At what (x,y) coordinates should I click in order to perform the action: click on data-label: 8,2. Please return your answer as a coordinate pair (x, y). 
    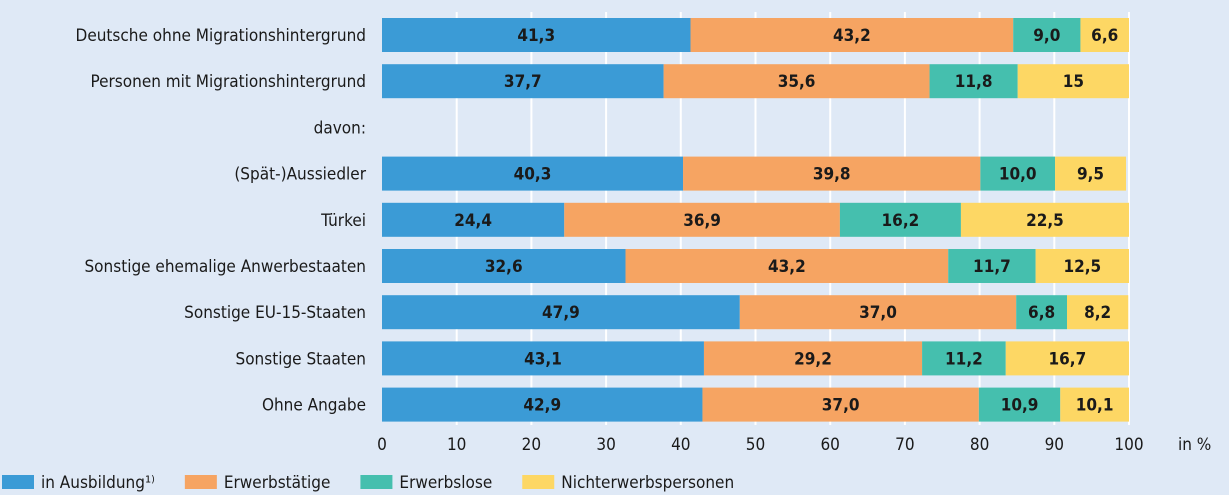
    Looking at the image, I should click on (1097, 313).